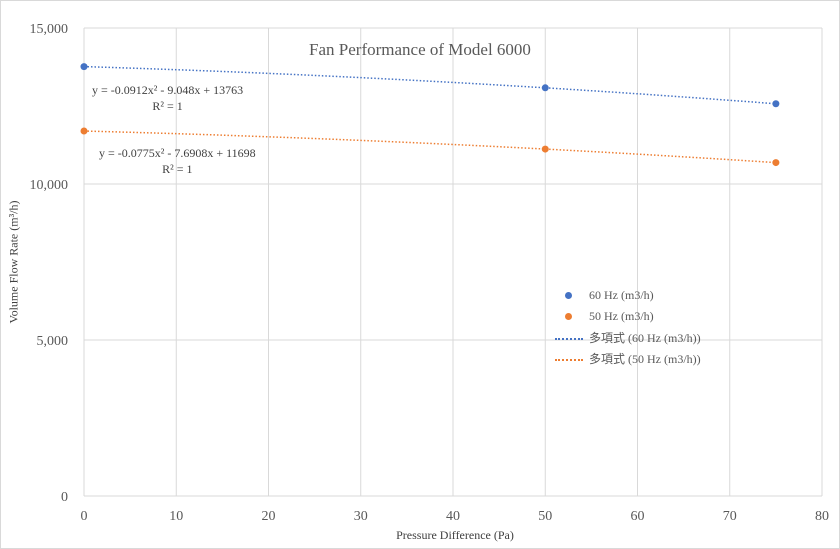  I want to click on y-tick-label: 0, so click(64, 497).